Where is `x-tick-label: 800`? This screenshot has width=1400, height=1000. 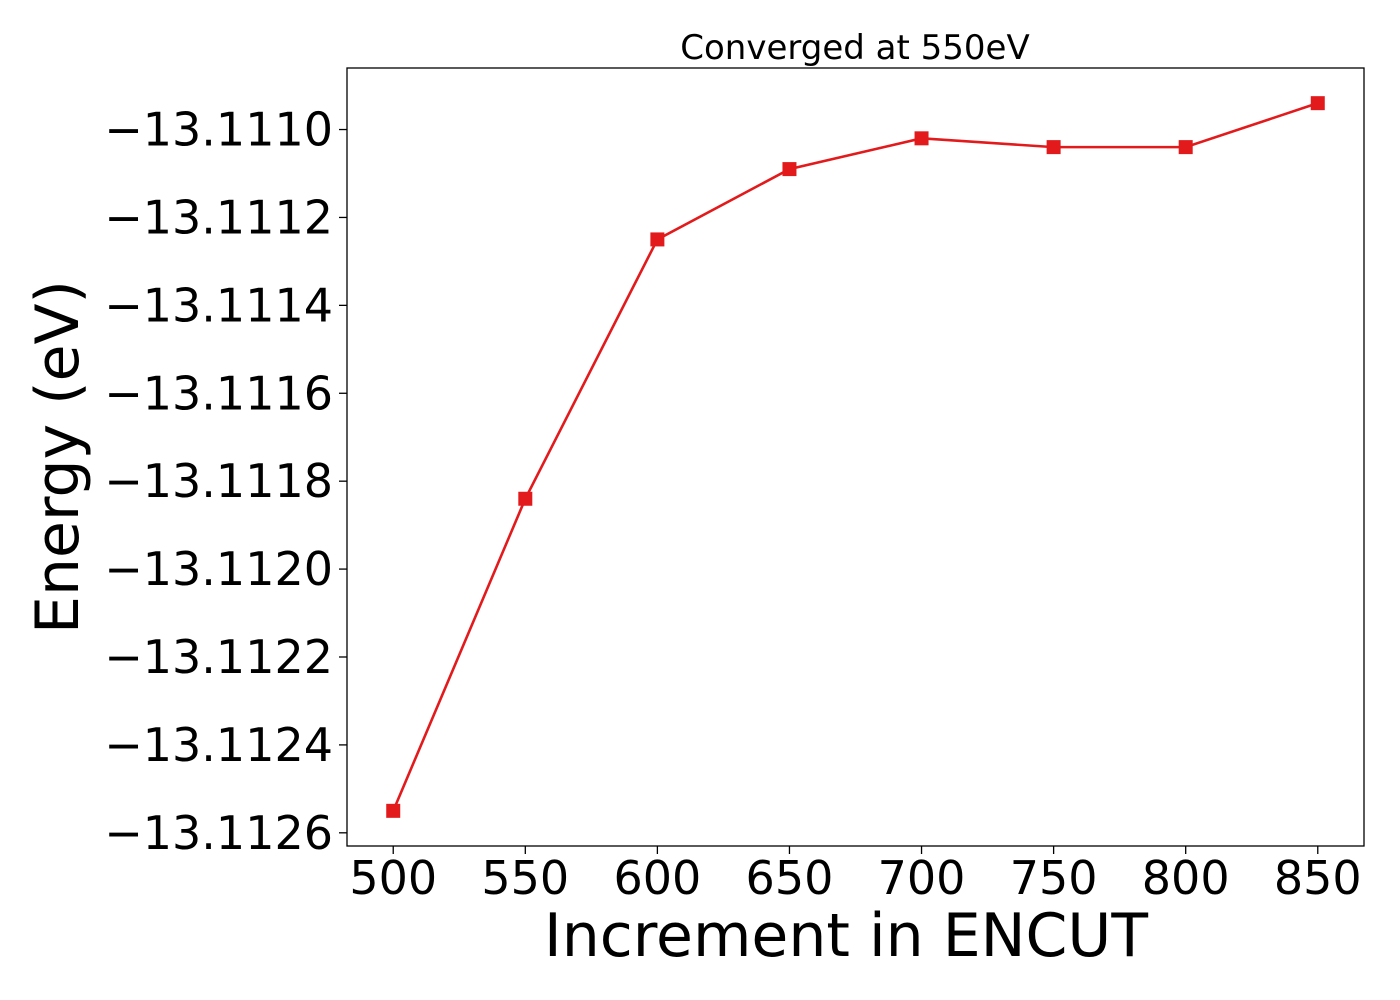
x-tick-label: 800 is located at coordinates (1186, 878).